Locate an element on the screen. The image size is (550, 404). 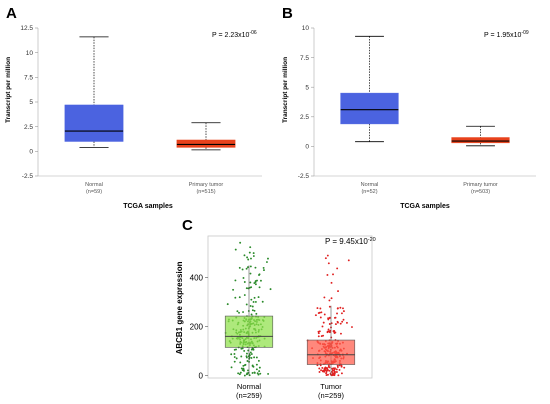
panel-b-boxes is located at coordinates (425, 91).